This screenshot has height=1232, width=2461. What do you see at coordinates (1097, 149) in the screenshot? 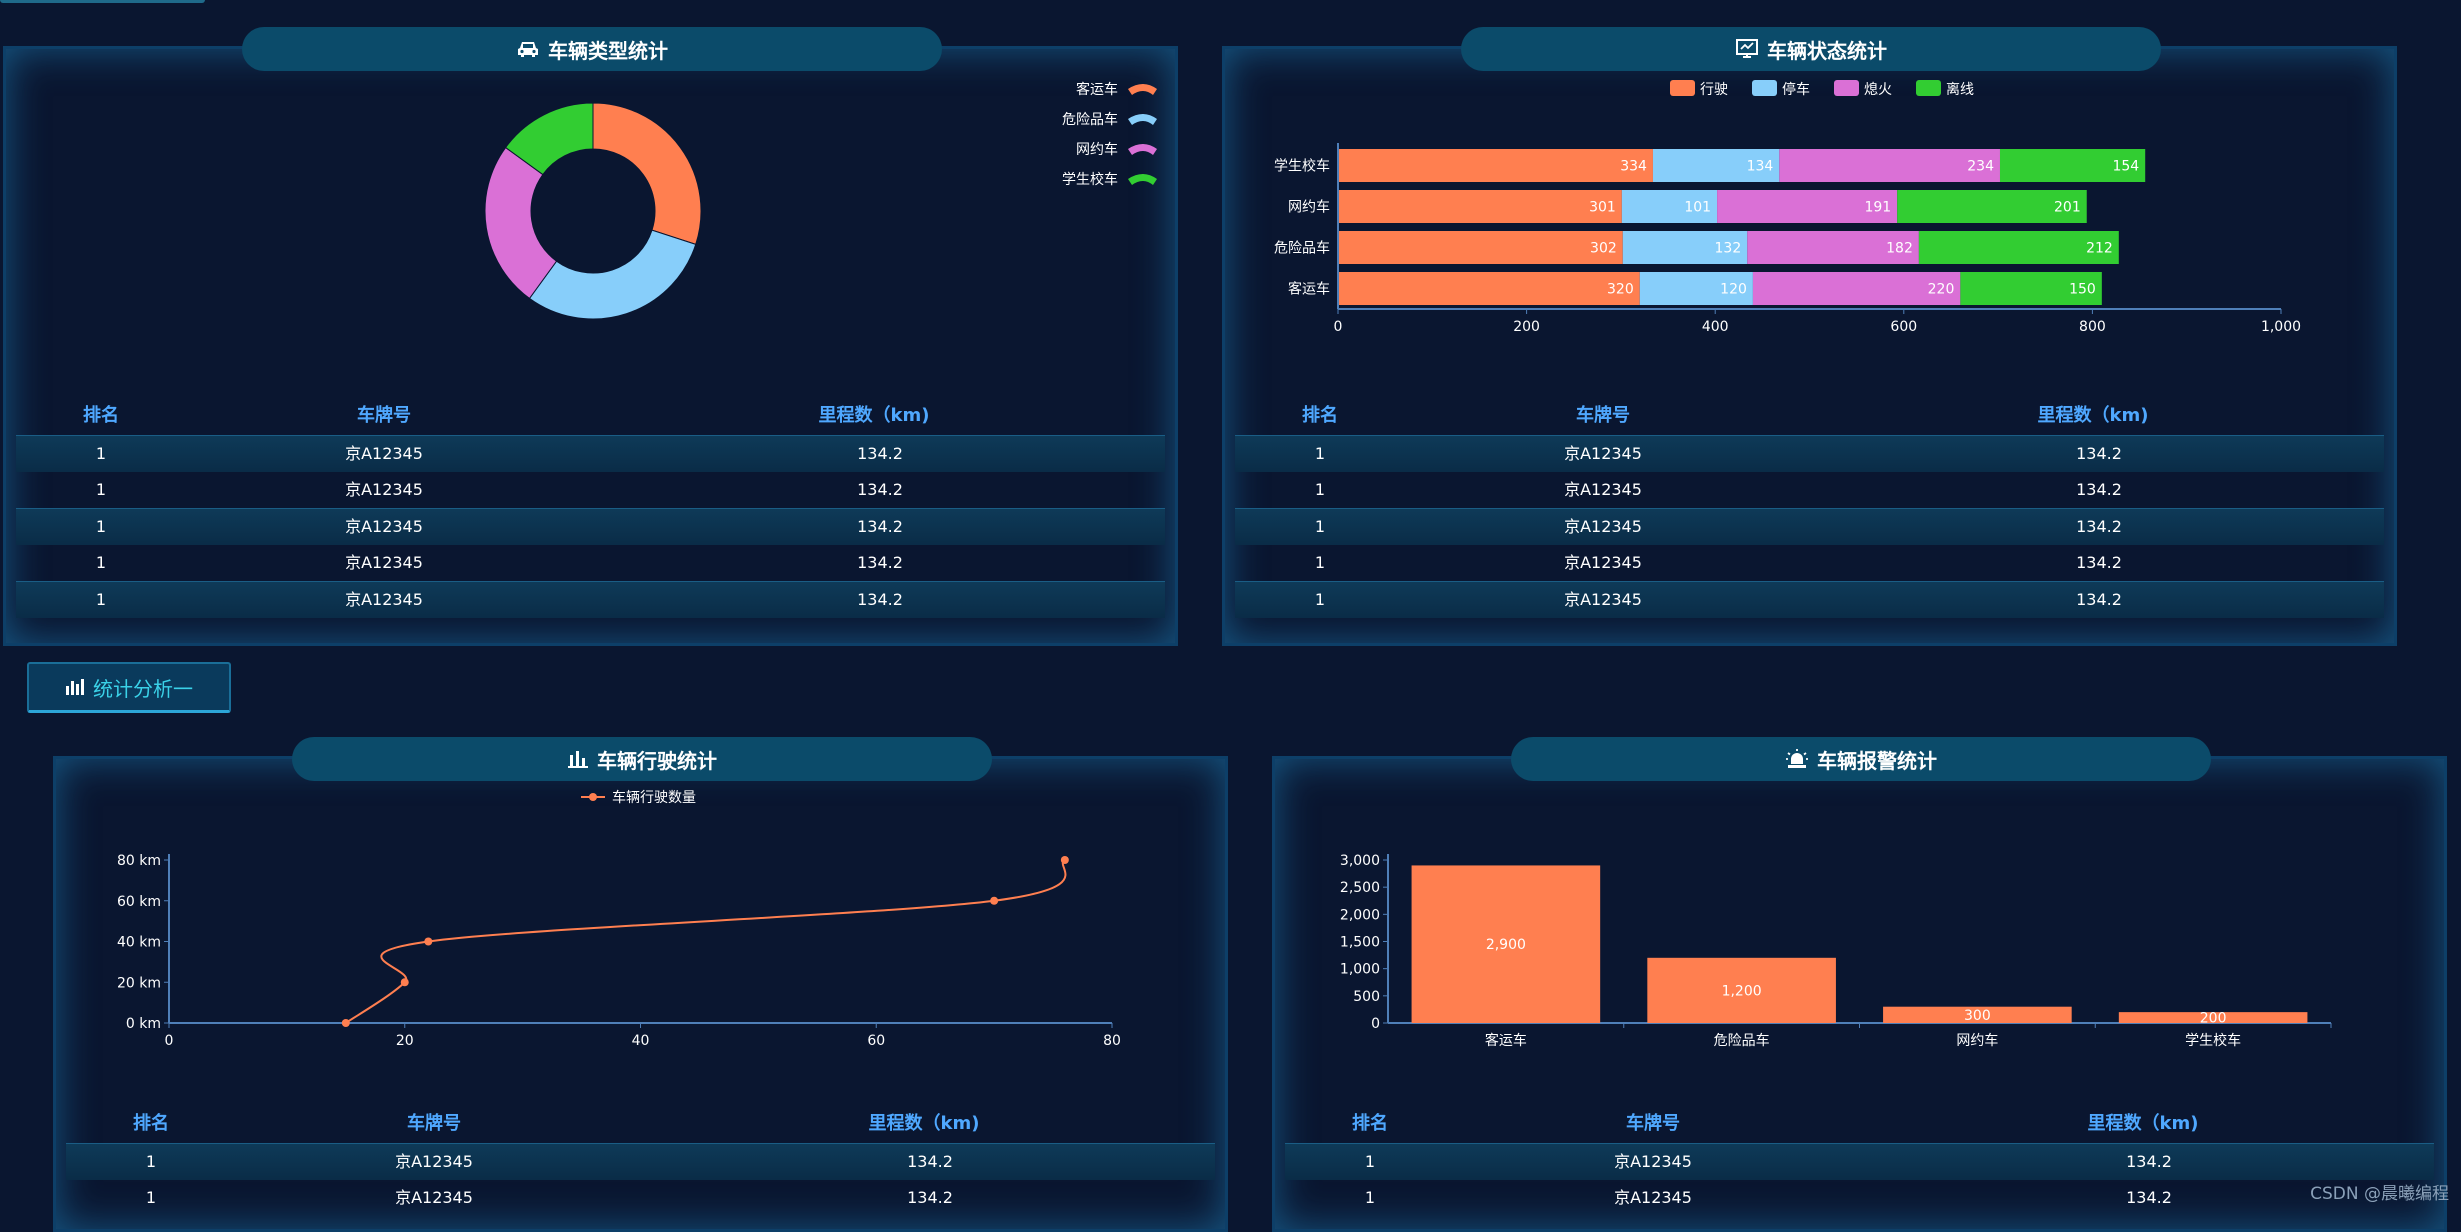
I see `pie-legend-label: 网约车` at bounding box center [1097, 149].